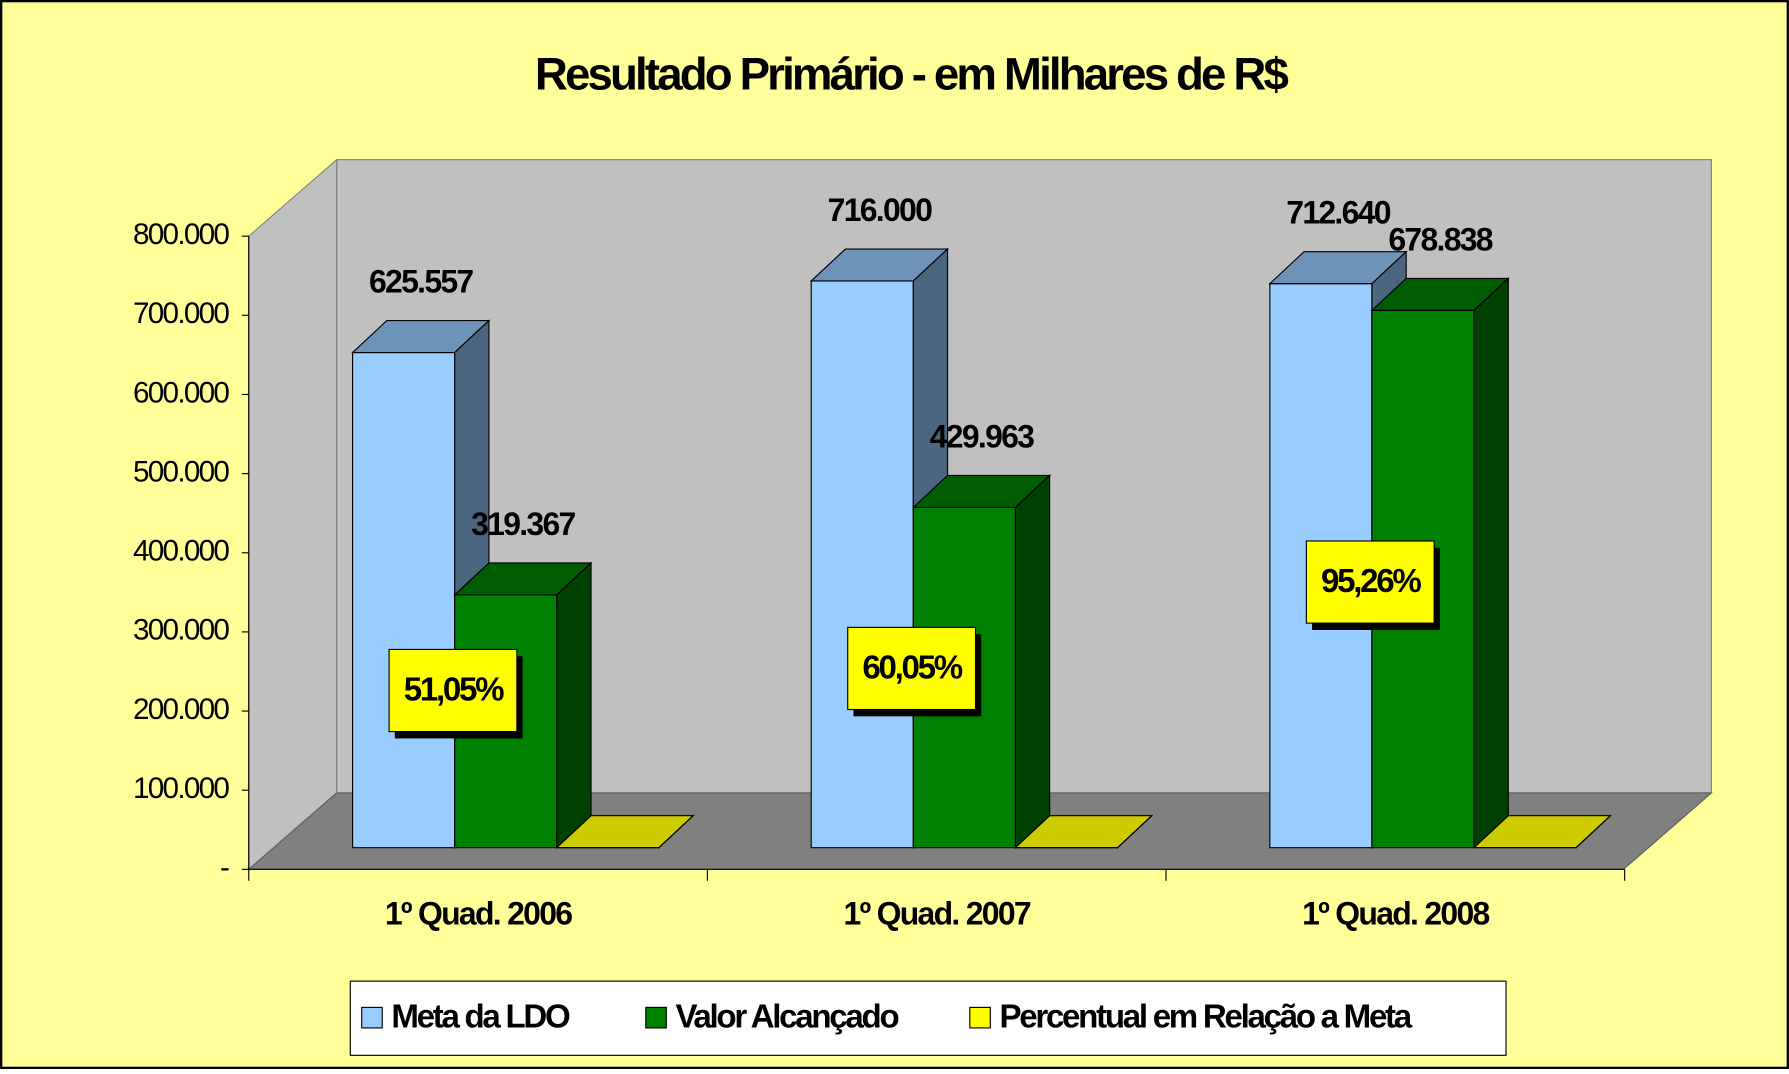  What do you see at coordinates (912, 74) in the screenshot?
I see `chart-title: Resultado Primário - em Milhares de R$` at bounding box center [912, 74].